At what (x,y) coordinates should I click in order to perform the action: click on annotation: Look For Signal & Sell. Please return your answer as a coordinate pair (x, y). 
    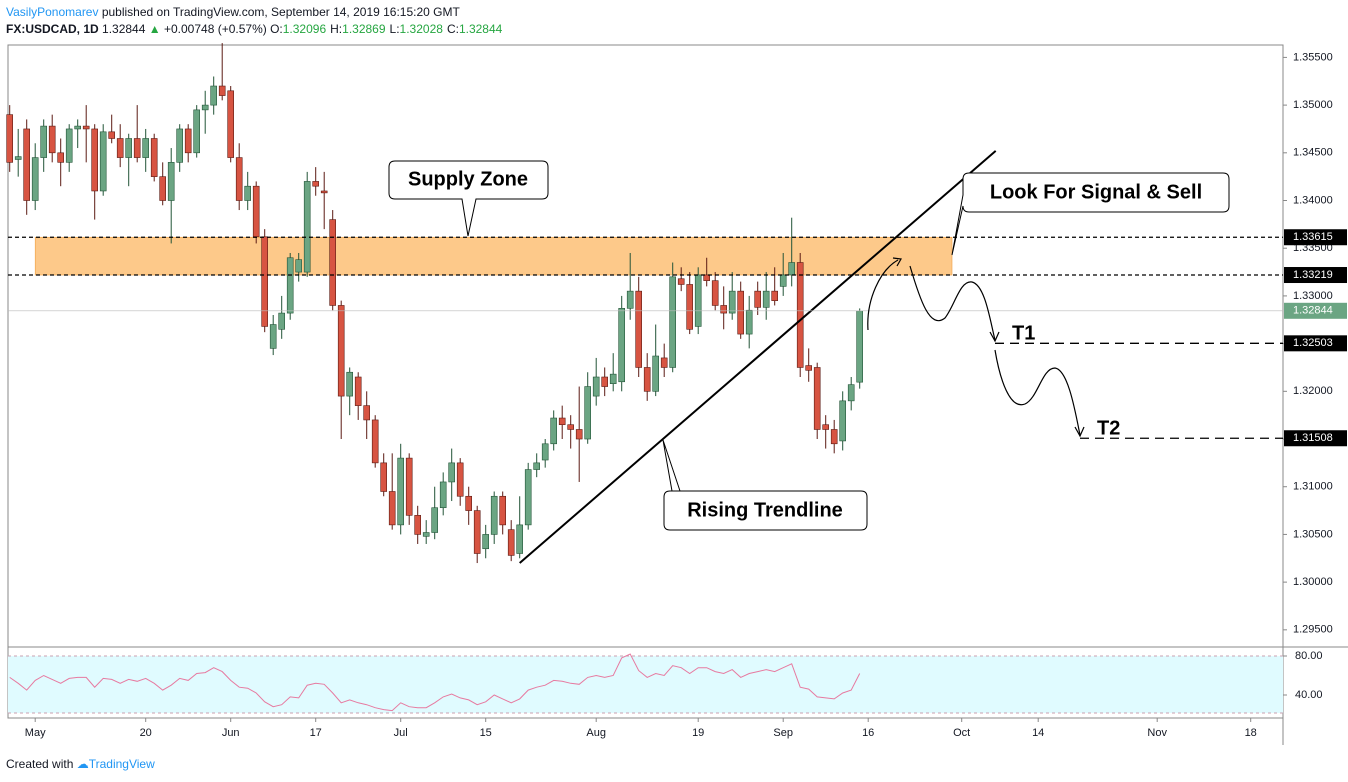
    Looking at the image, I should click on (1096, 192).